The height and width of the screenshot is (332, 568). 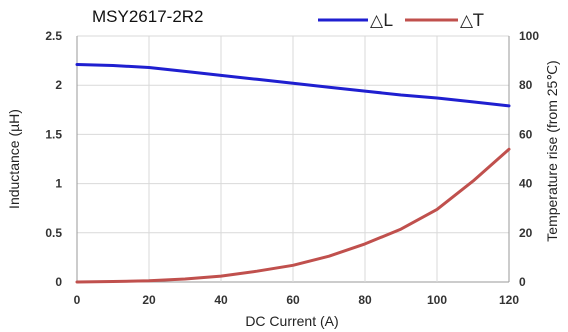 What do you see at coordinates (77, 300) in the screenshot?
I see `x-tick-label: 0` at bounding box center [77, 300].